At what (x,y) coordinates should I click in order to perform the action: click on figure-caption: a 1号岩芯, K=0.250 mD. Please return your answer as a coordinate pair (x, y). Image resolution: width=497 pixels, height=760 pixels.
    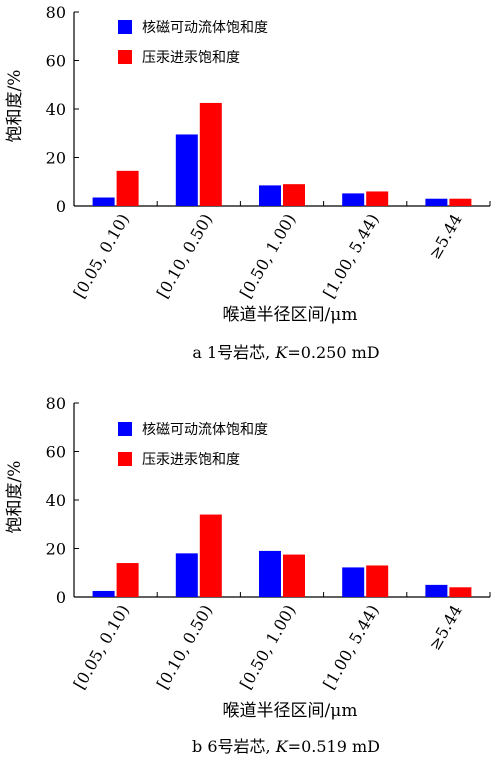
    Looking at the image, I should click on (285, 352).